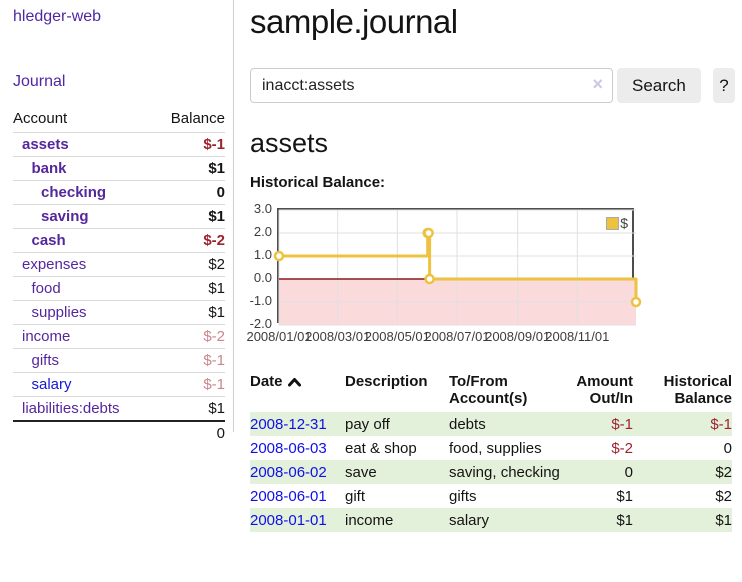  I want to click on chart-plot-area: $, so click(457, 267).